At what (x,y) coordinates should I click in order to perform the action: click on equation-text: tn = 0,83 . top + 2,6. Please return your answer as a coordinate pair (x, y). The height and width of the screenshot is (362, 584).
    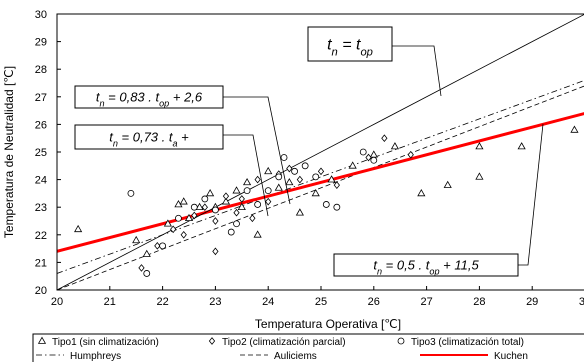
    Looking at the image, I should click on (149, 99).